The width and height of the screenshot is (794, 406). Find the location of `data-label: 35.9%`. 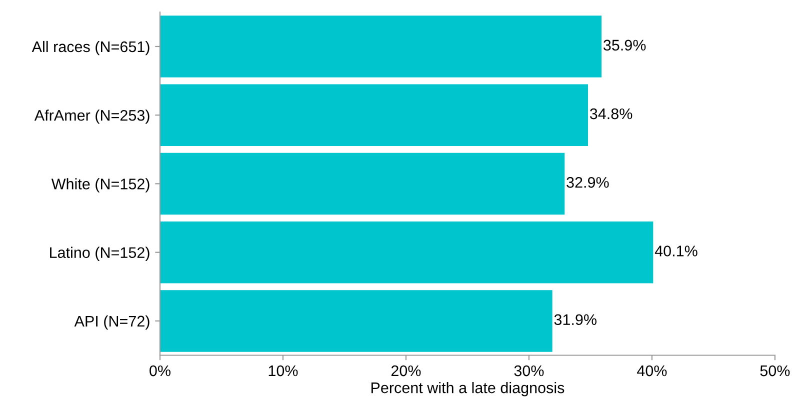

data-label: 35.9% is located at coordinates (625, 45).